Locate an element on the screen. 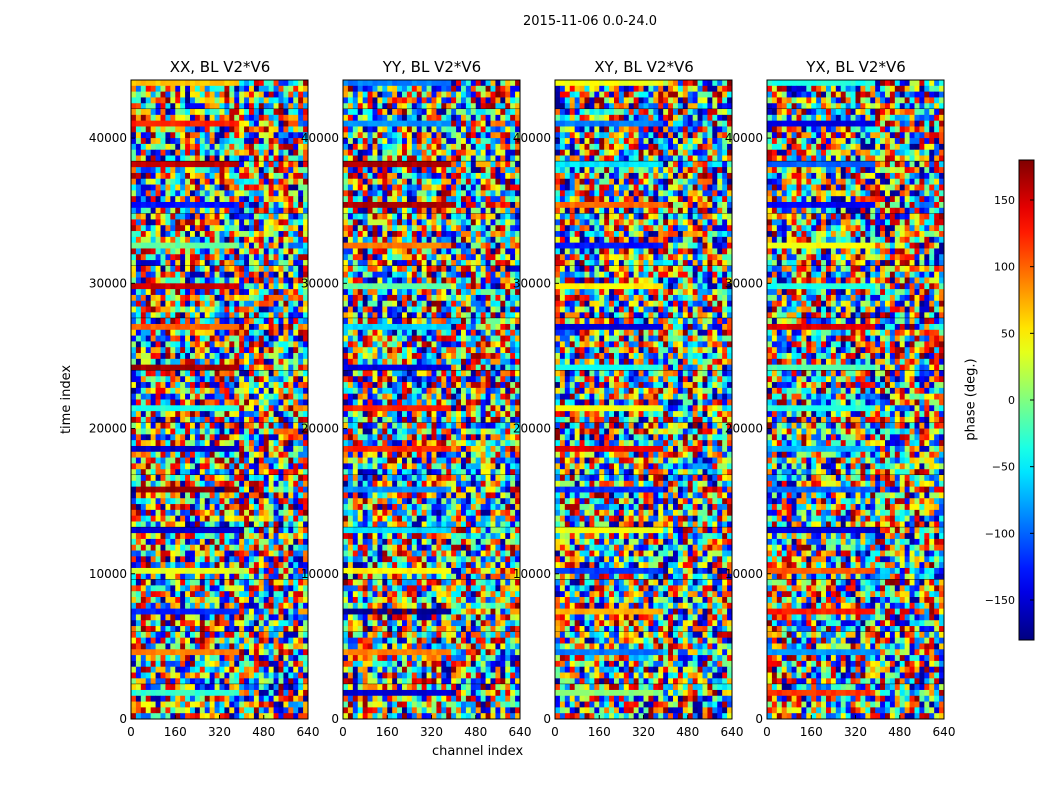  colorbar-tick-label: −100 is located at coordinates (1000, 533).